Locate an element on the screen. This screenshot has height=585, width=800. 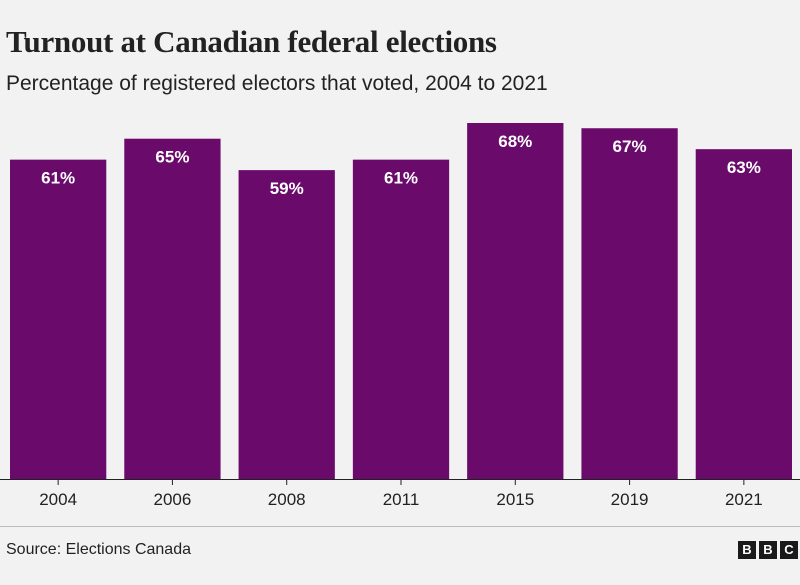
logo-letter-b2: B is located at coordinates (768, 550).